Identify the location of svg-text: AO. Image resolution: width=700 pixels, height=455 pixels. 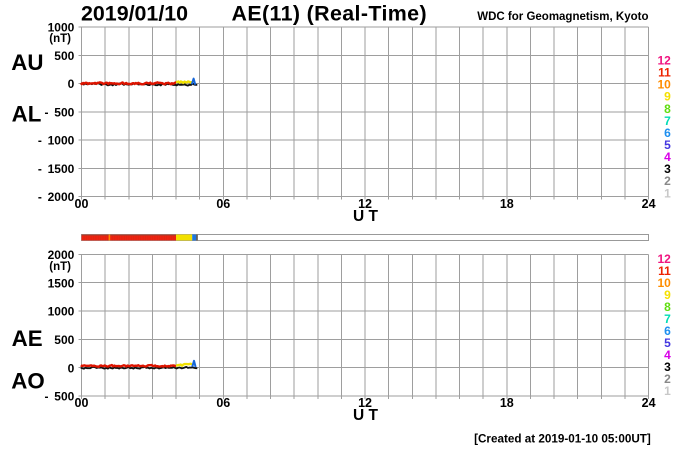
(27, 381).